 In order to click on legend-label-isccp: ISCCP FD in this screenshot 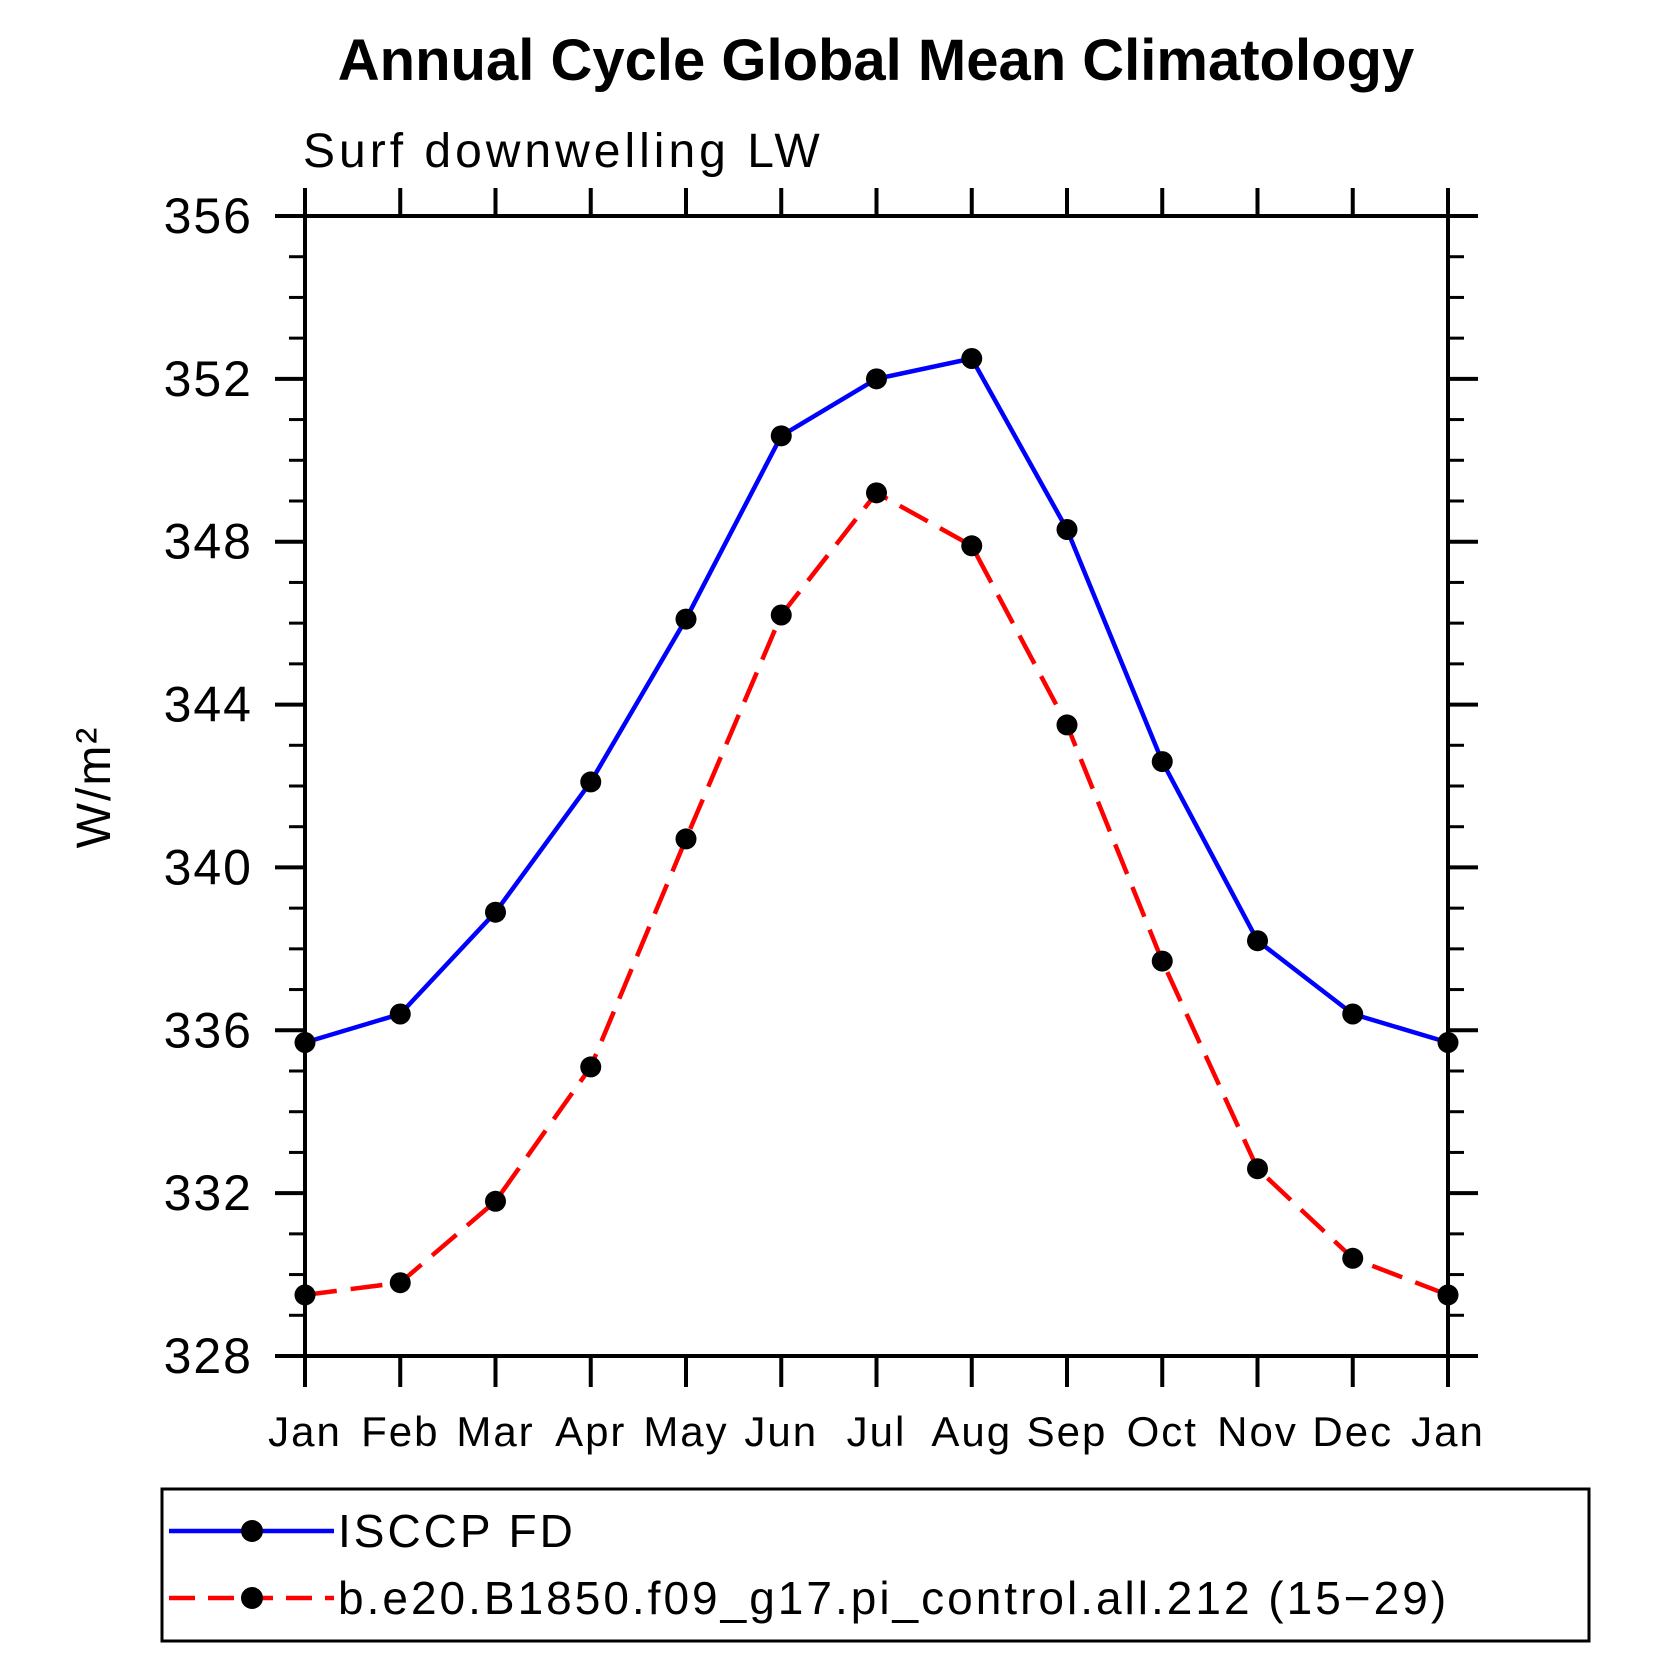, I will do `click(457, 1531)`.